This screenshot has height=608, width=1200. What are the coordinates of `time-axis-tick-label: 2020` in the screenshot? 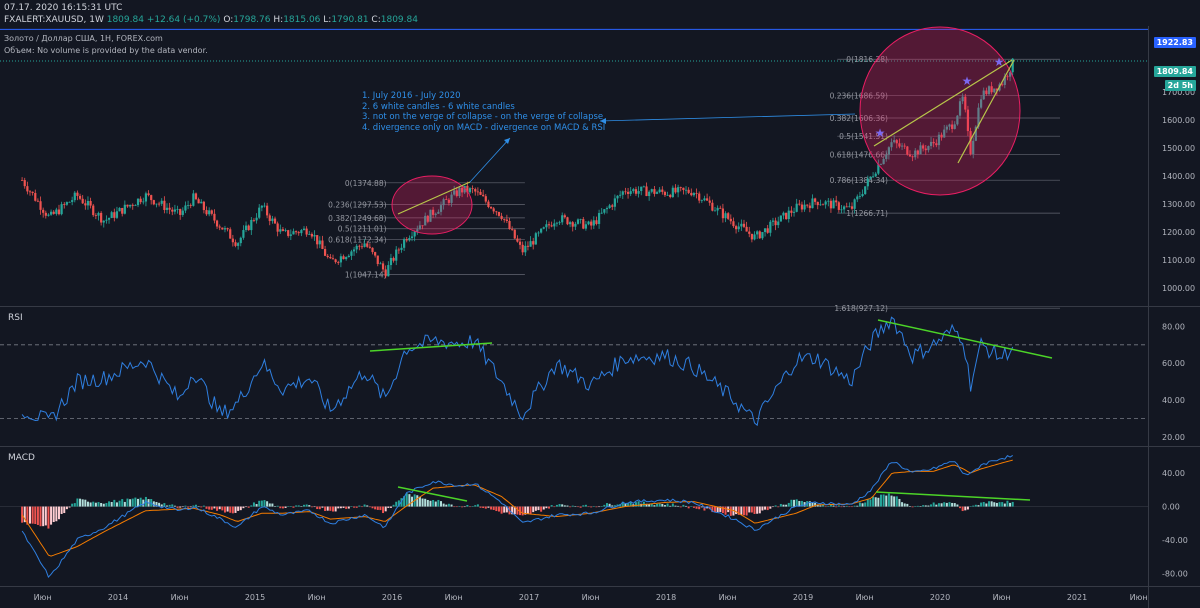 It's located at (940, 597).